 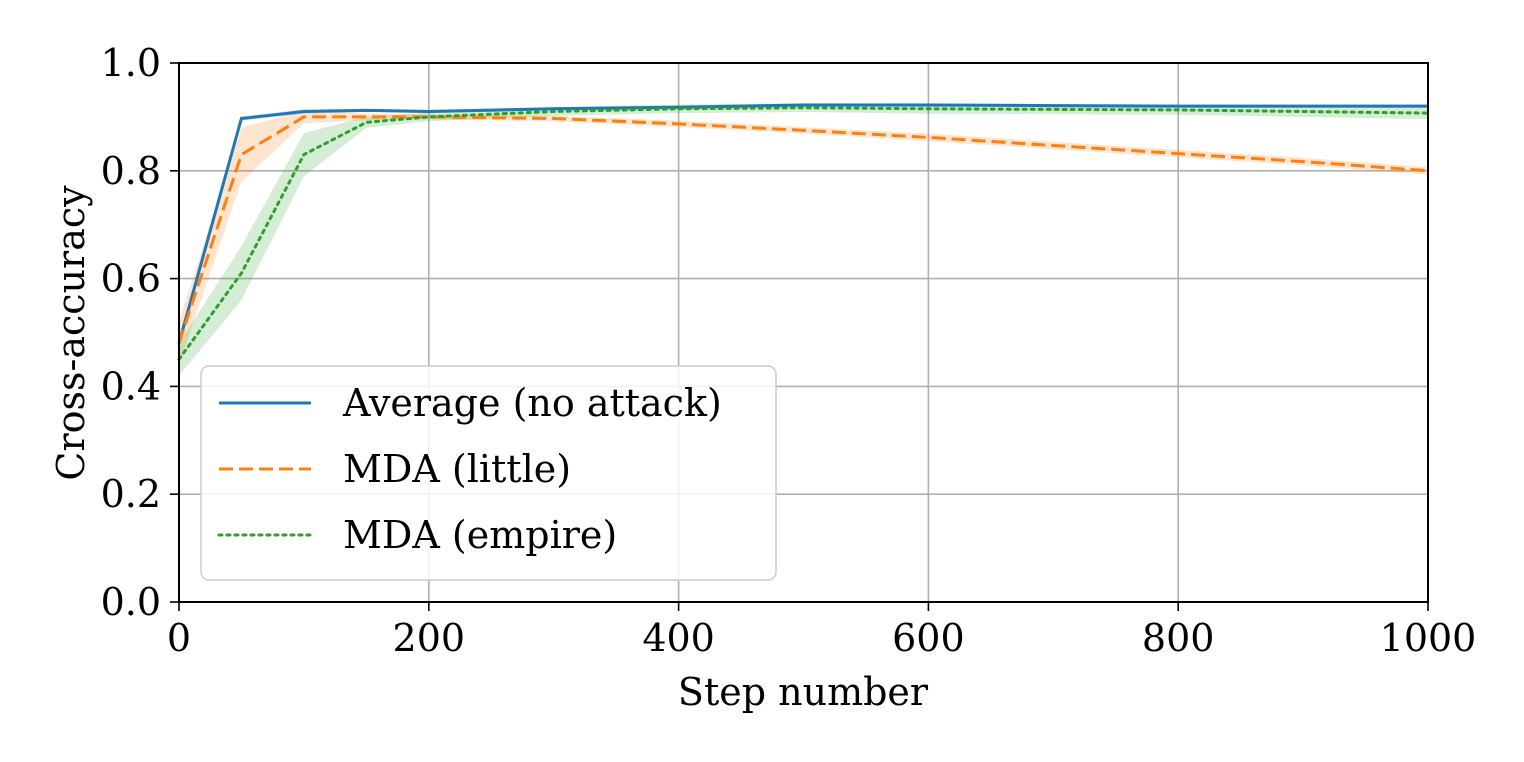 What do you see at coordinates (429, 638) in the screenshot?
I see `x-tick-label: 200` at bounding box center [429, 638].